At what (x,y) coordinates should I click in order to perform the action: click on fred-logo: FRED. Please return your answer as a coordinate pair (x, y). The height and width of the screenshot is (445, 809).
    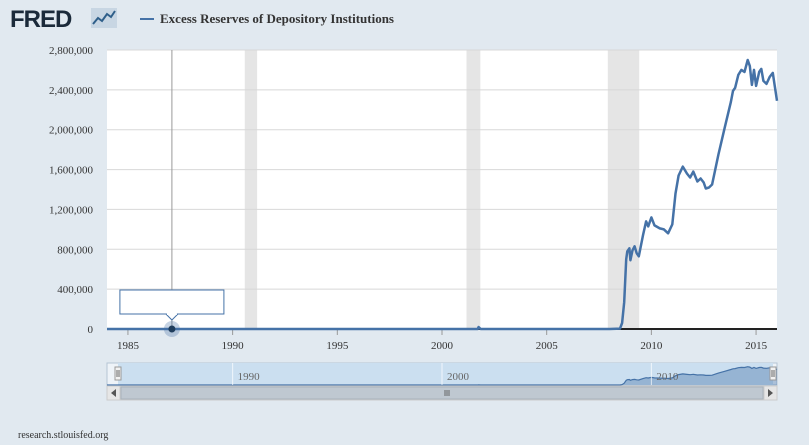
    Looking at the image, I should click on (63, 20).